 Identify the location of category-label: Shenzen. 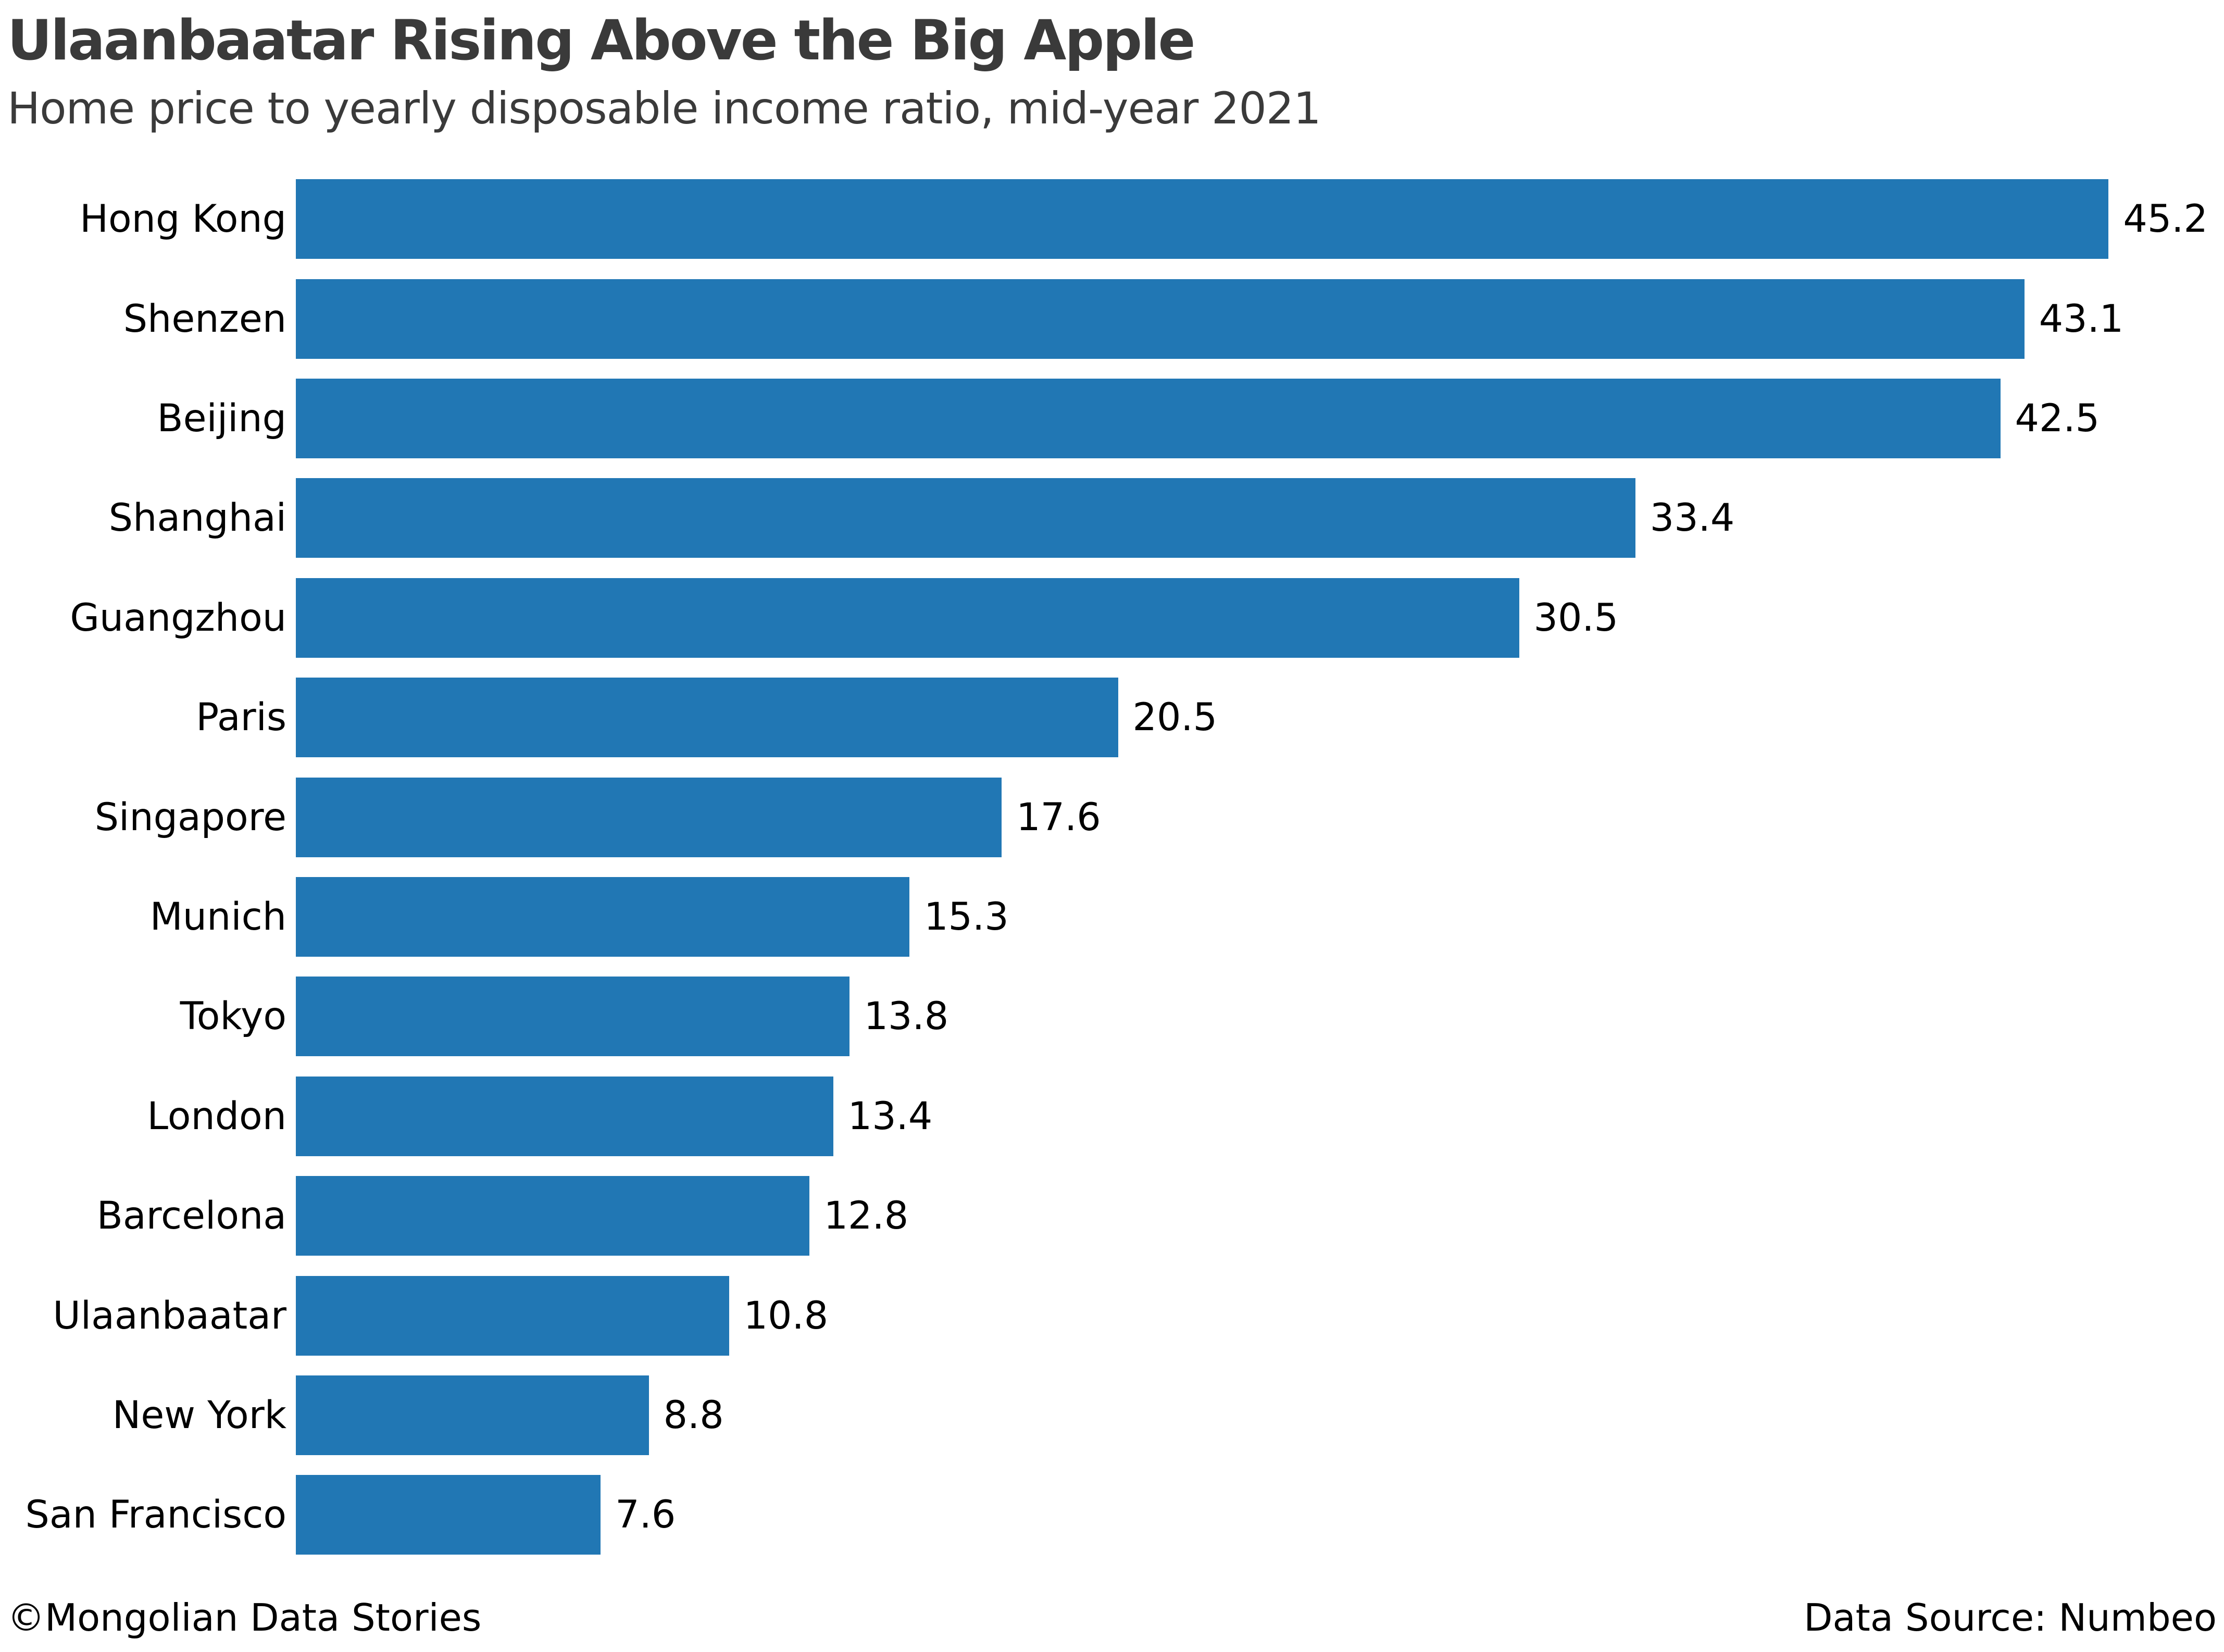
(204, 318).